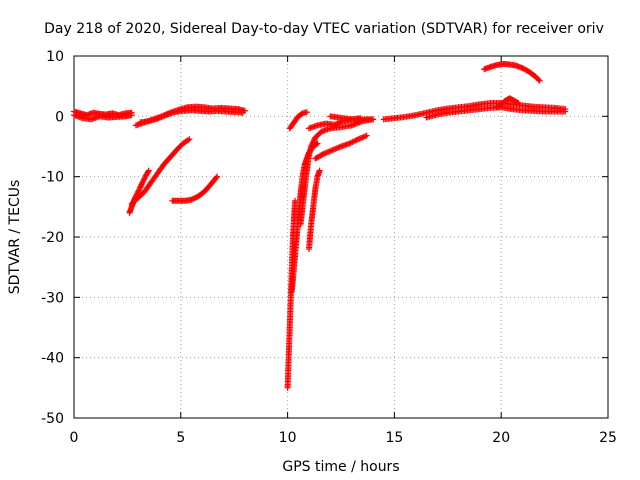  What do you see at coordinates (52, 359) in the screenshot?
I see `y-tick-label: -40` at bounding box center [52, 359].